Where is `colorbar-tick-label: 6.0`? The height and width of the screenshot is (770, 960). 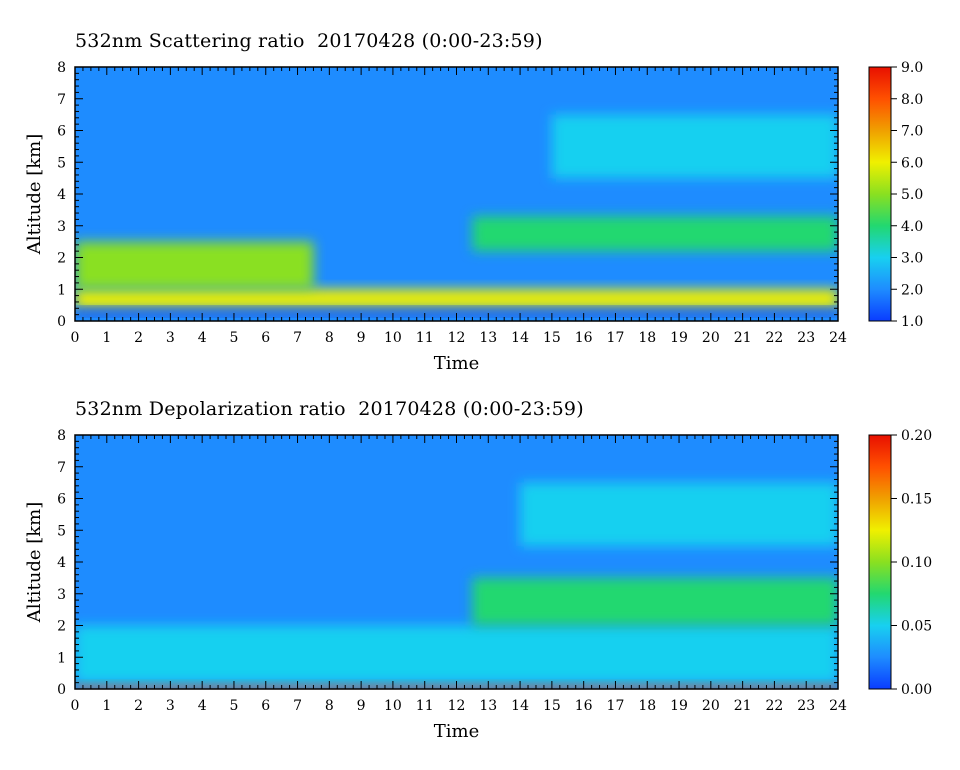
colorbar-tick-label: 6.0 is located at coordinates (912, 163).